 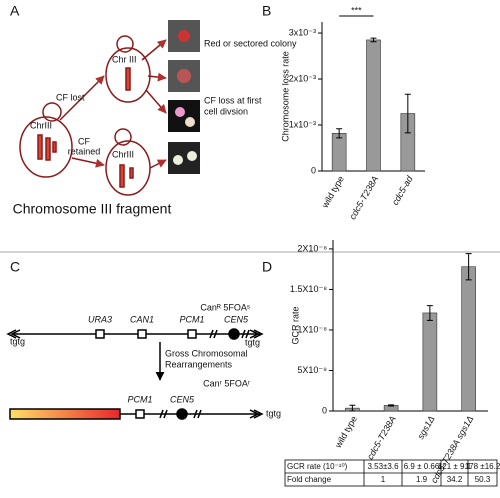 What do you see at coordinates (482, 466) in the screenshot?
I see `table-cell: 178 ±16.2` at bounding box center [482, 466].